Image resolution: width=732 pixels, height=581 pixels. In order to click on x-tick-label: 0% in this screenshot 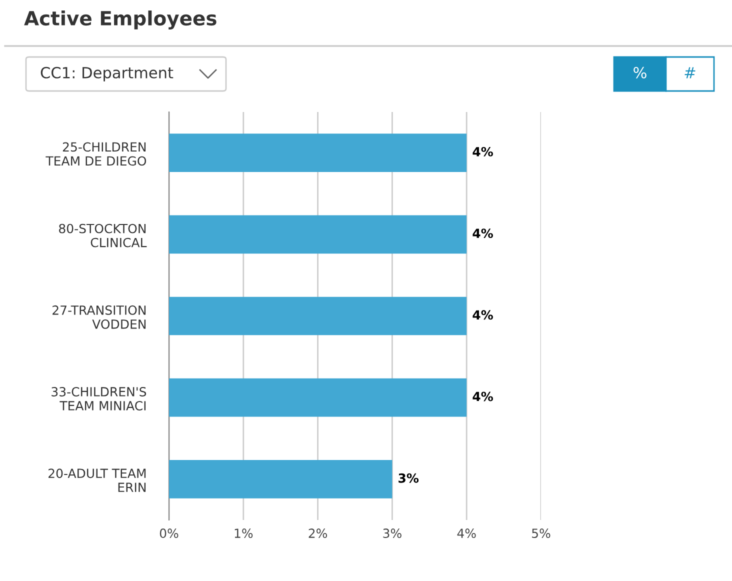, I will do `click(169, 533)`.